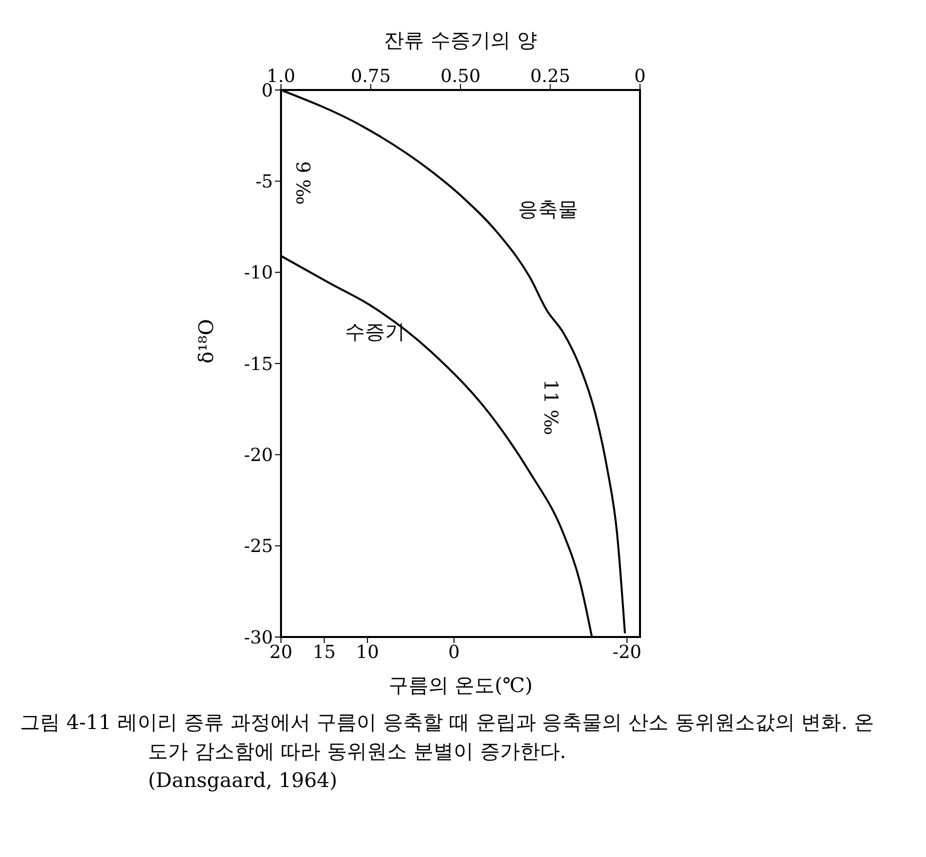 This screenshot has width=926, height=857. Describe the element at coordinates (460, 685) in the screenshot. I see `x-axis-title: 구름의 온도(℃)` at that location.